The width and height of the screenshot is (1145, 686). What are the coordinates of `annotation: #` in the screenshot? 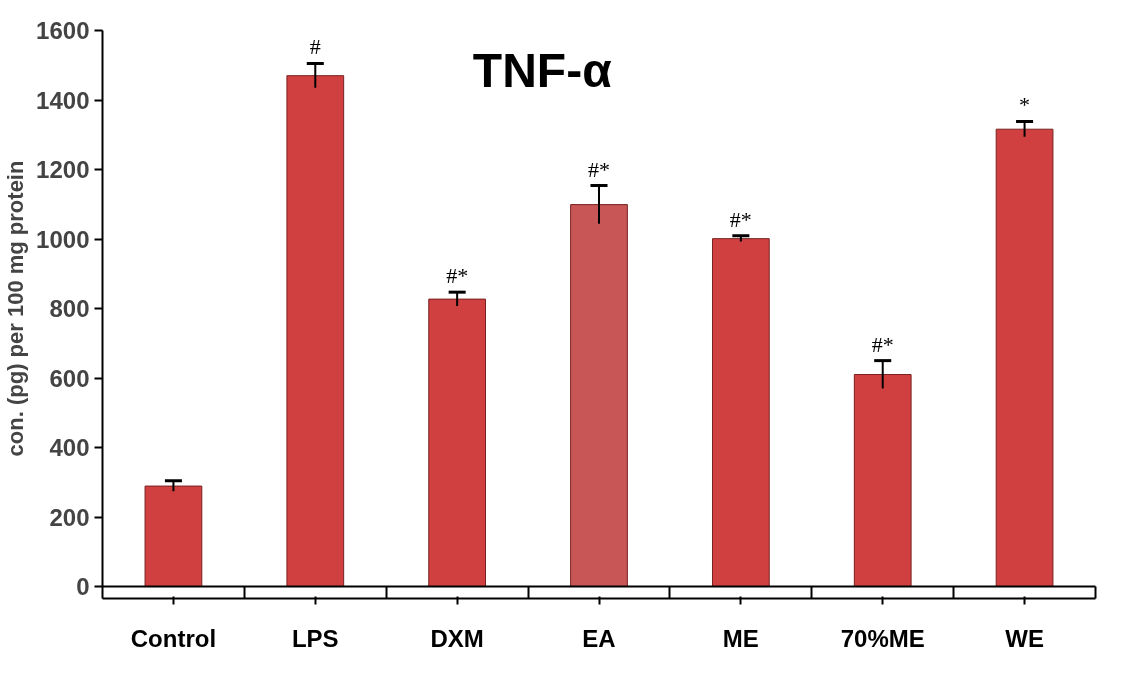 It's located at (315, 47).